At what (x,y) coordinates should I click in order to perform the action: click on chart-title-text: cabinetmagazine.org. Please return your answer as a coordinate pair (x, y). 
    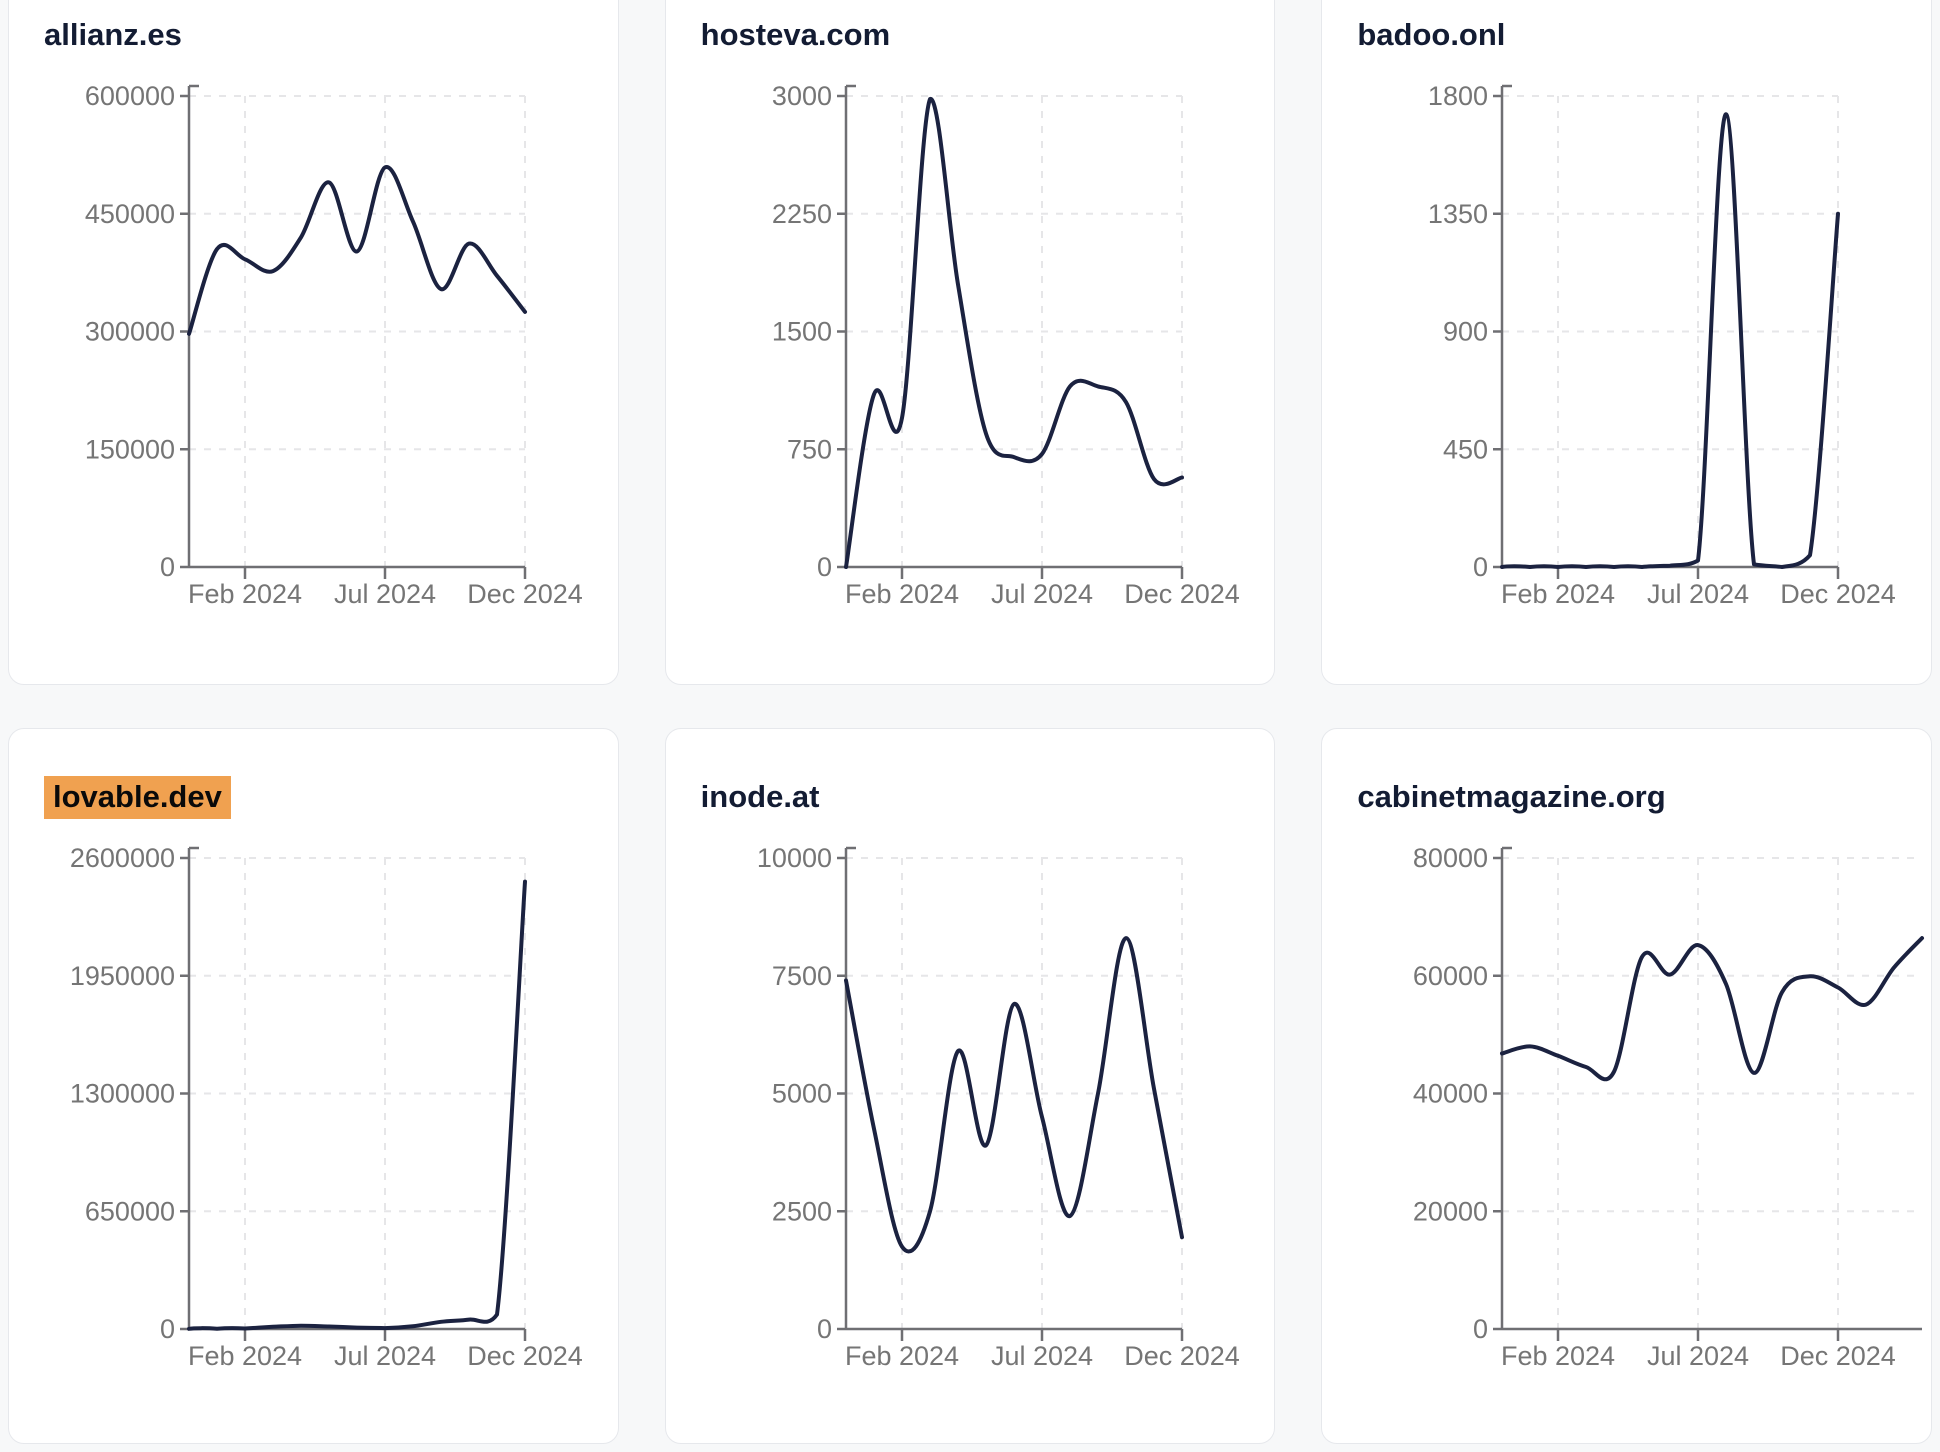
    Looking at the image, I should click on (1511, 796).